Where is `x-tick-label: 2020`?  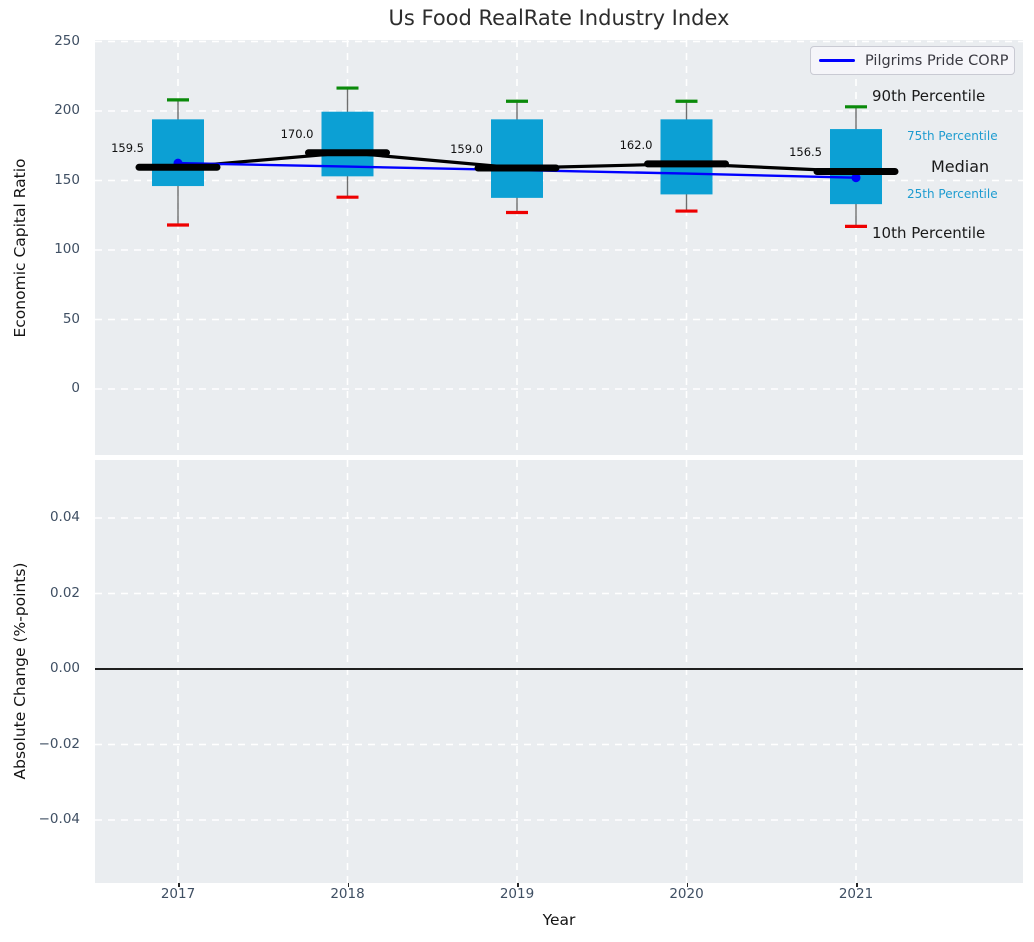
x-tick-label: 2020 is located at coordinates (686, 894).